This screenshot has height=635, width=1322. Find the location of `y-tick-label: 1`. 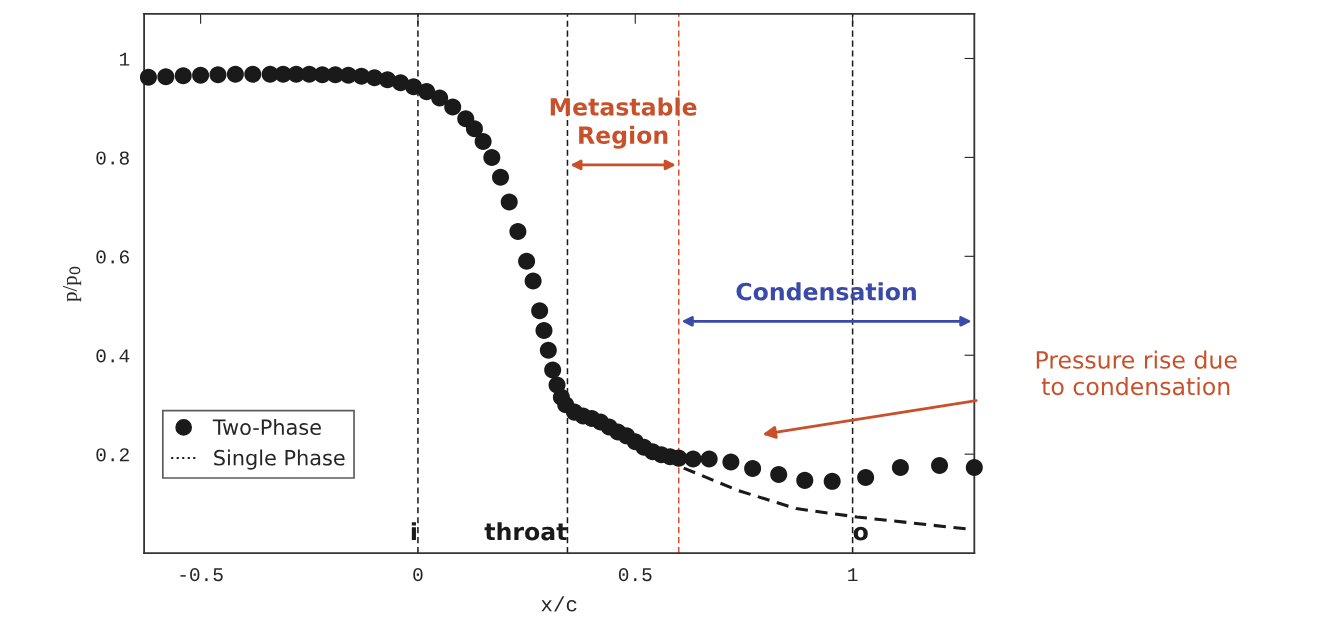

y-tick-label: 1 is located at coordinates (124, 59).